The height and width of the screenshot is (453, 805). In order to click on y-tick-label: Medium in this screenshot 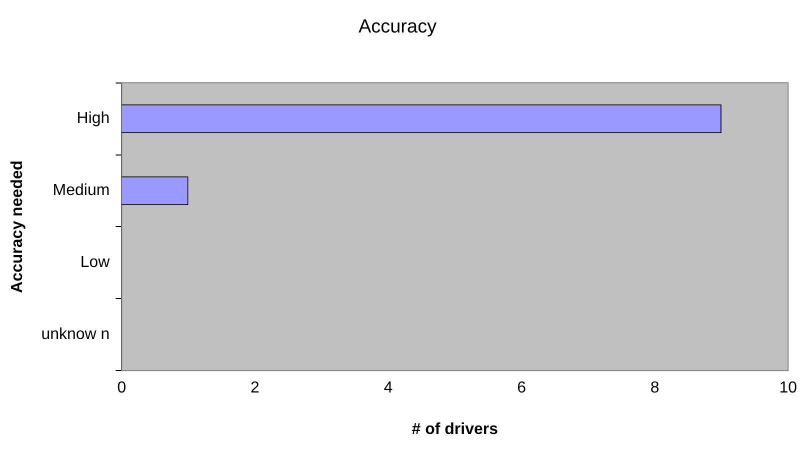, I will do `click(81, 191)`.